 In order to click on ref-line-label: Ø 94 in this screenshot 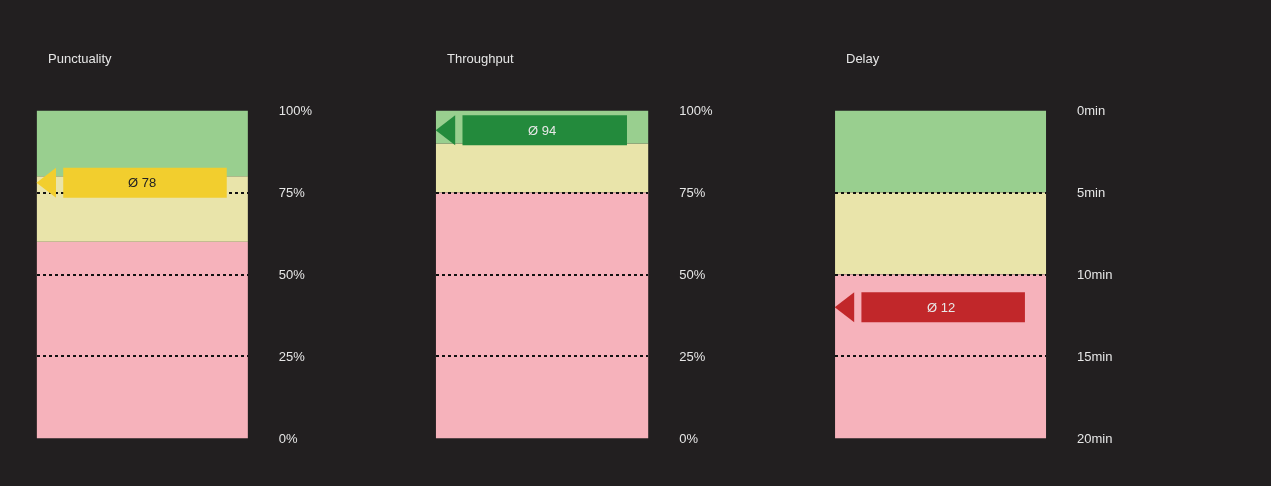, I will do `click(542, 130)`.